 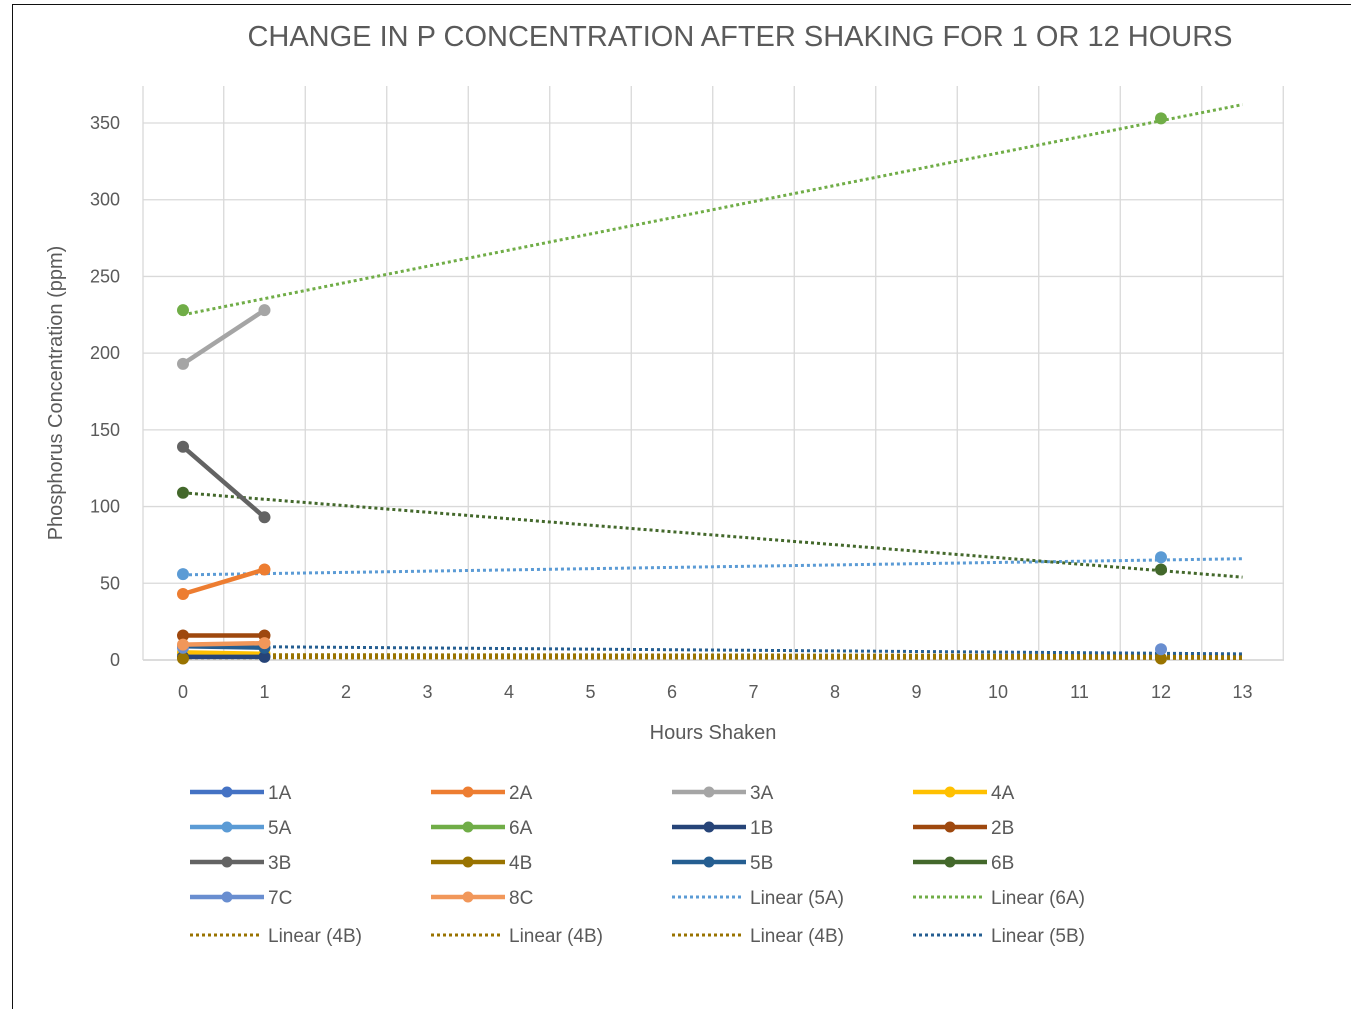 What do you see at coordinates (1002, 863) in the screenshot?
I see `legend-label: 6B` at bounding box center [1002, 863].